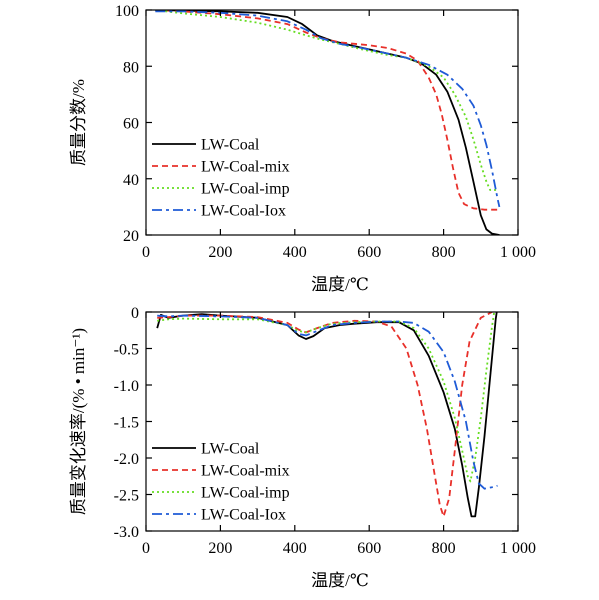 The width and height of the screenshot is (599, 600). What do you see at coordinates (78, 122) in the screenshot?
I see `top-y-axis-title: 质量分数/%` at bounding box center [78, 122].